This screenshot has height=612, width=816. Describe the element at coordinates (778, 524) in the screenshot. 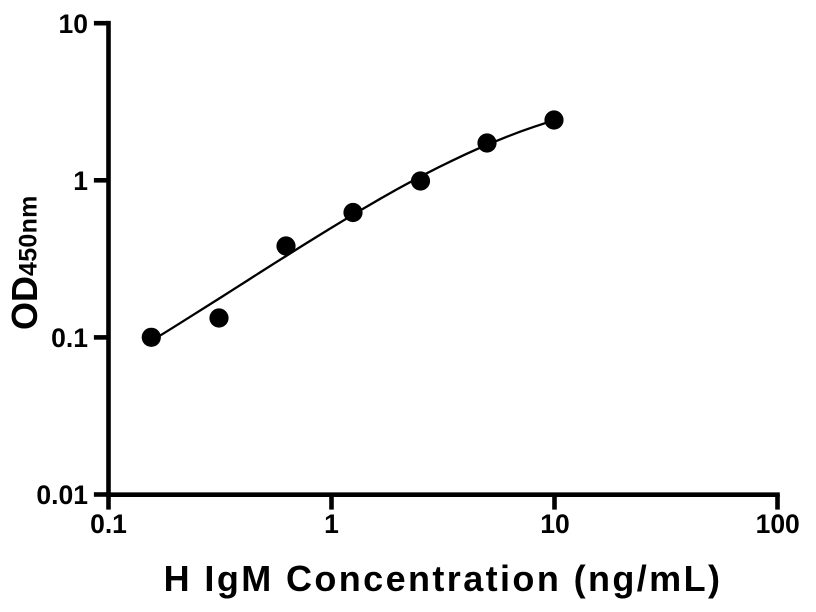

I see `svg-text: 100` at that location.